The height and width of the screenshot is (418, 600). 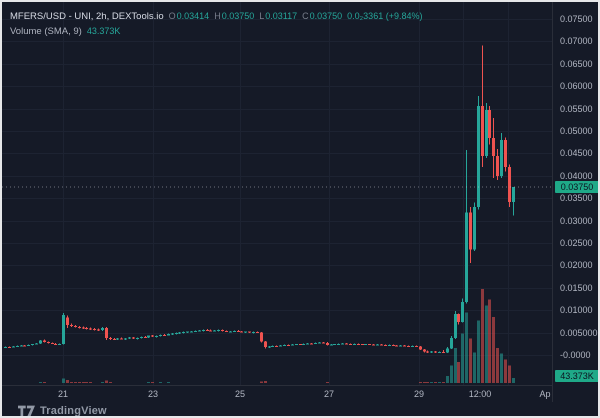 What do you see at coordinates (87, 16) in the screenshot?
I see `symbol-title: MFERS/USD - UNI, 2h, DEXTools.io` at bounding box center [87, 16].